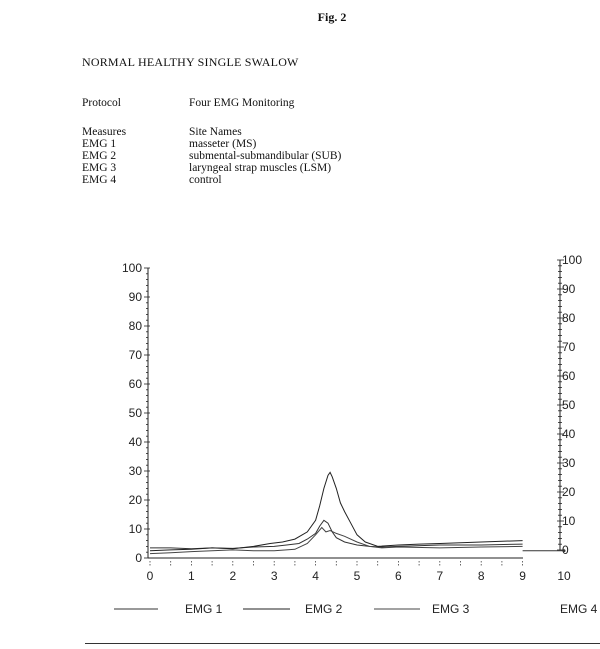  Describe the element at coordinates (101, 103) in the screenshot. I see `protocol-key: Protocol` at that location.